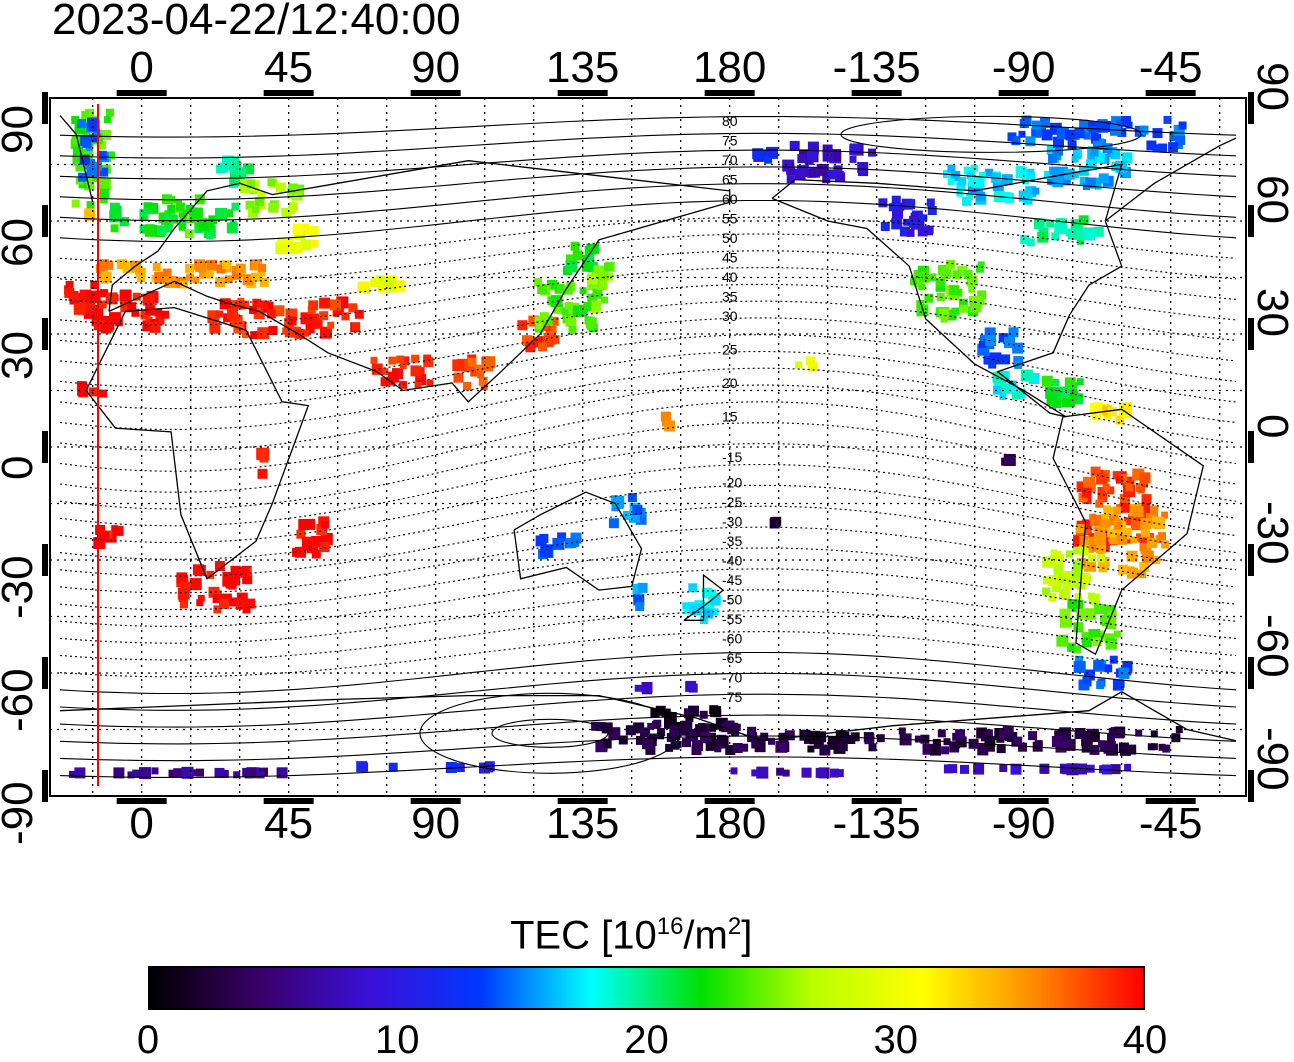 Image resolution: width=1294 pixels, height=1062 pixels. I want to click on plot-title: 2023-04-22/12:40:00, so click(256, 22).